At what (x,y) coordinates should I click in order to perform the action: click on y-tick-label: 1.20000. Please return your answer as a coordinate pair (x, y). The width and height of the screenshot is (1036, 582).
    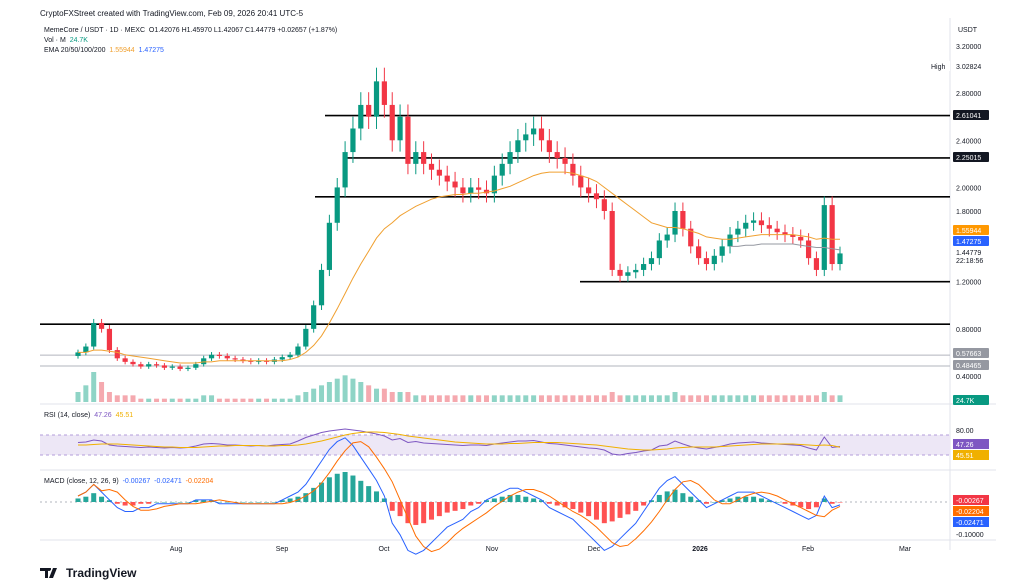
    Looking at the image, I should click on (968, 283).